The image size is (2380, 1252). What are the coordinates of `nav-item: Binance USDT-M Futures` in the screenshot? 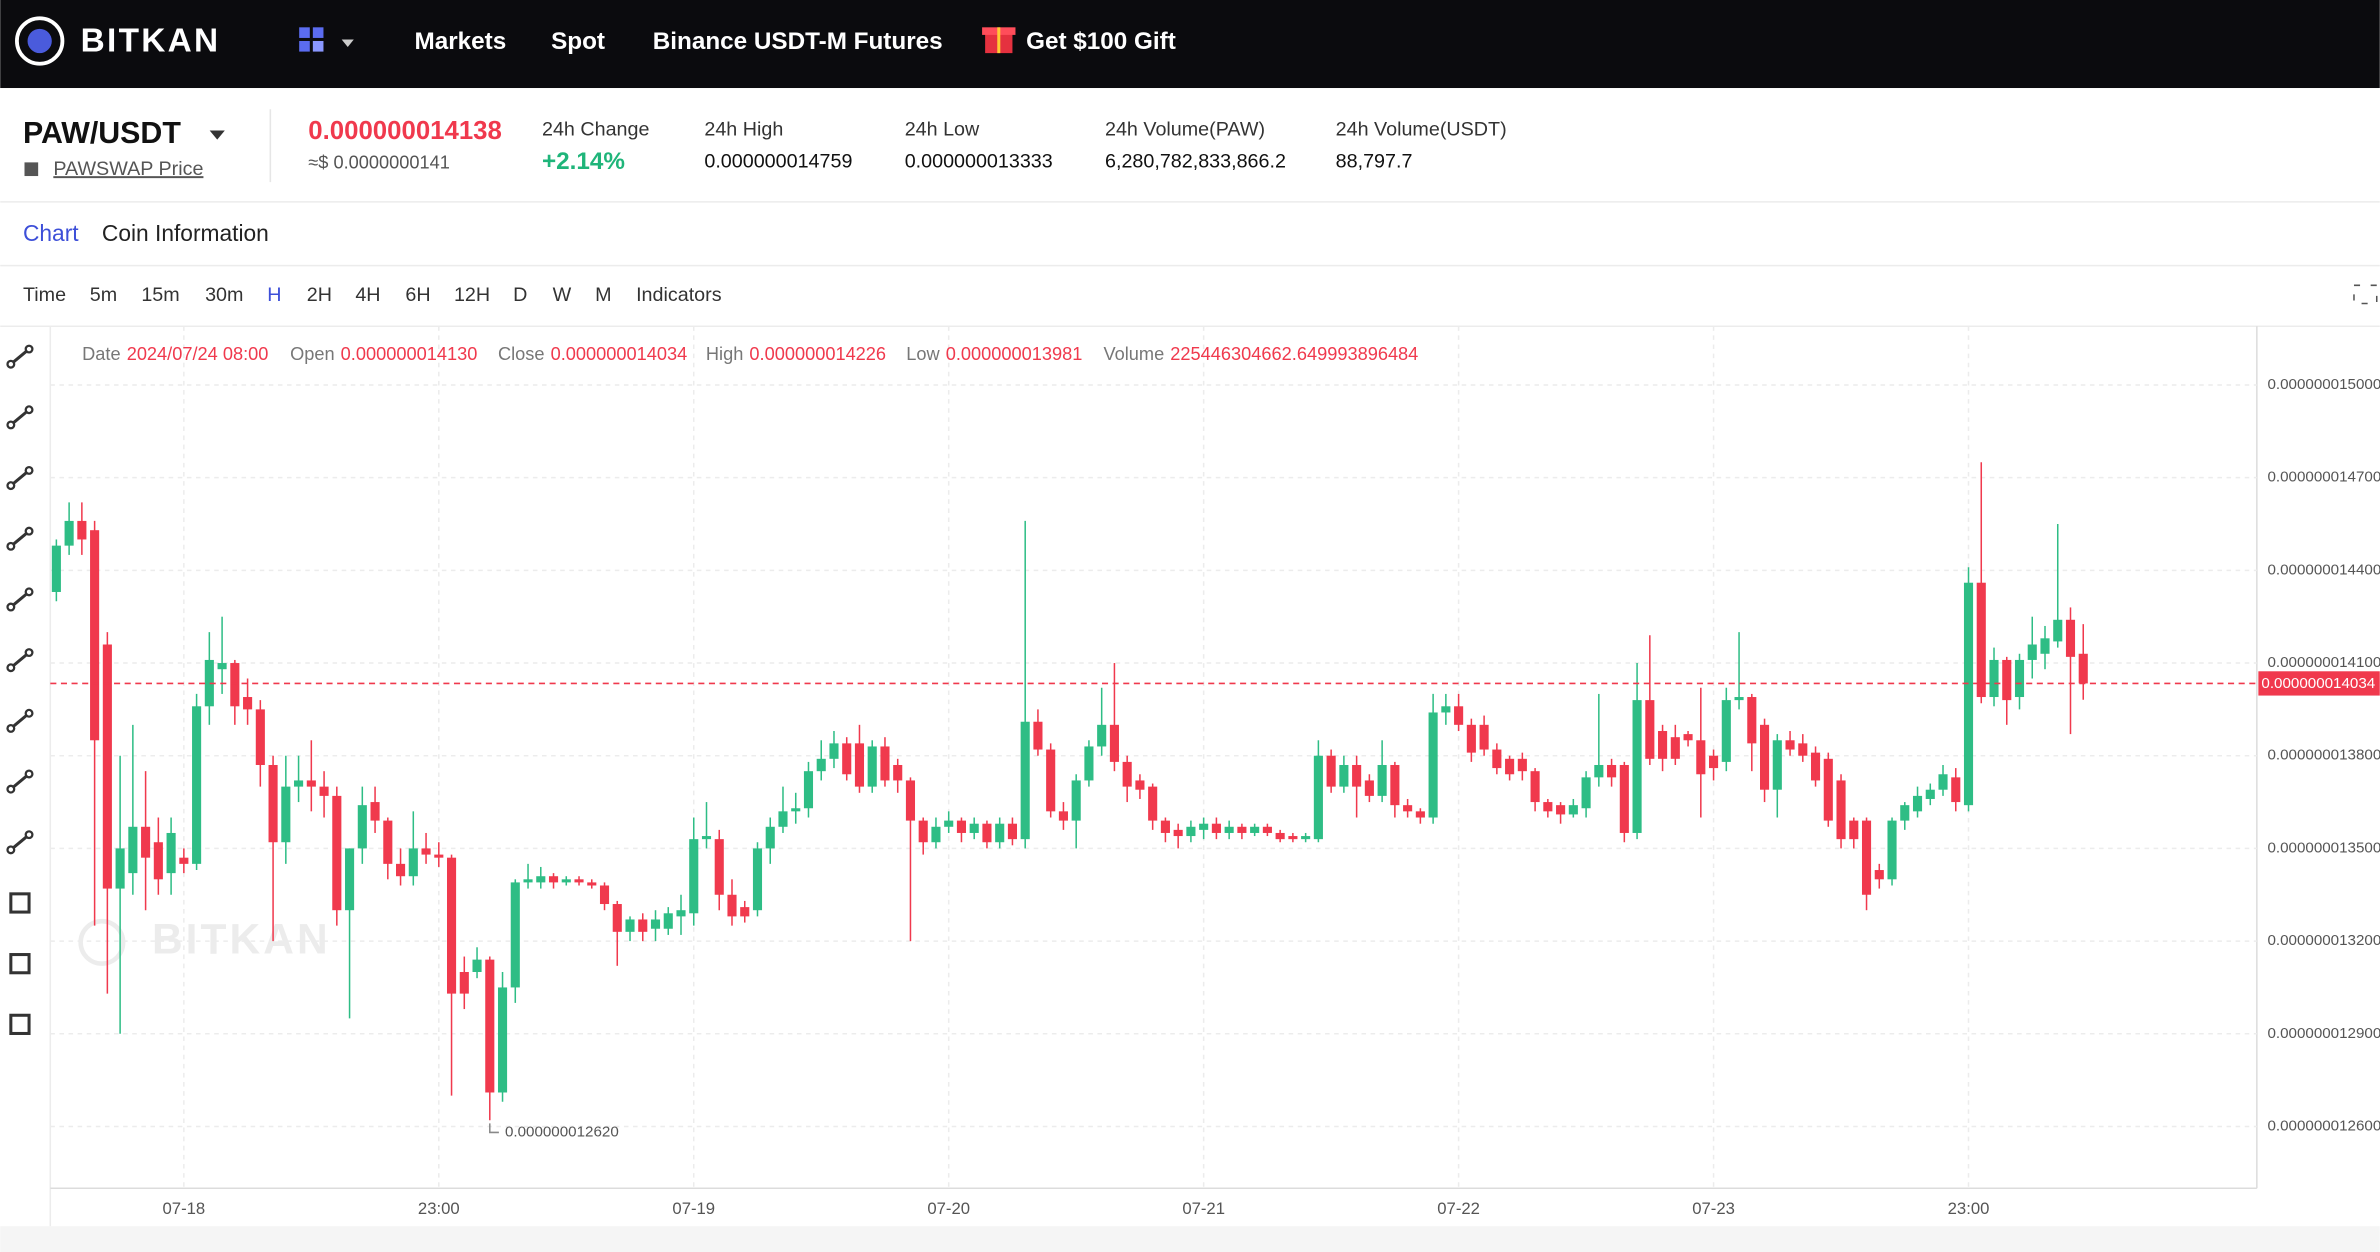 It's located at (798, 41).